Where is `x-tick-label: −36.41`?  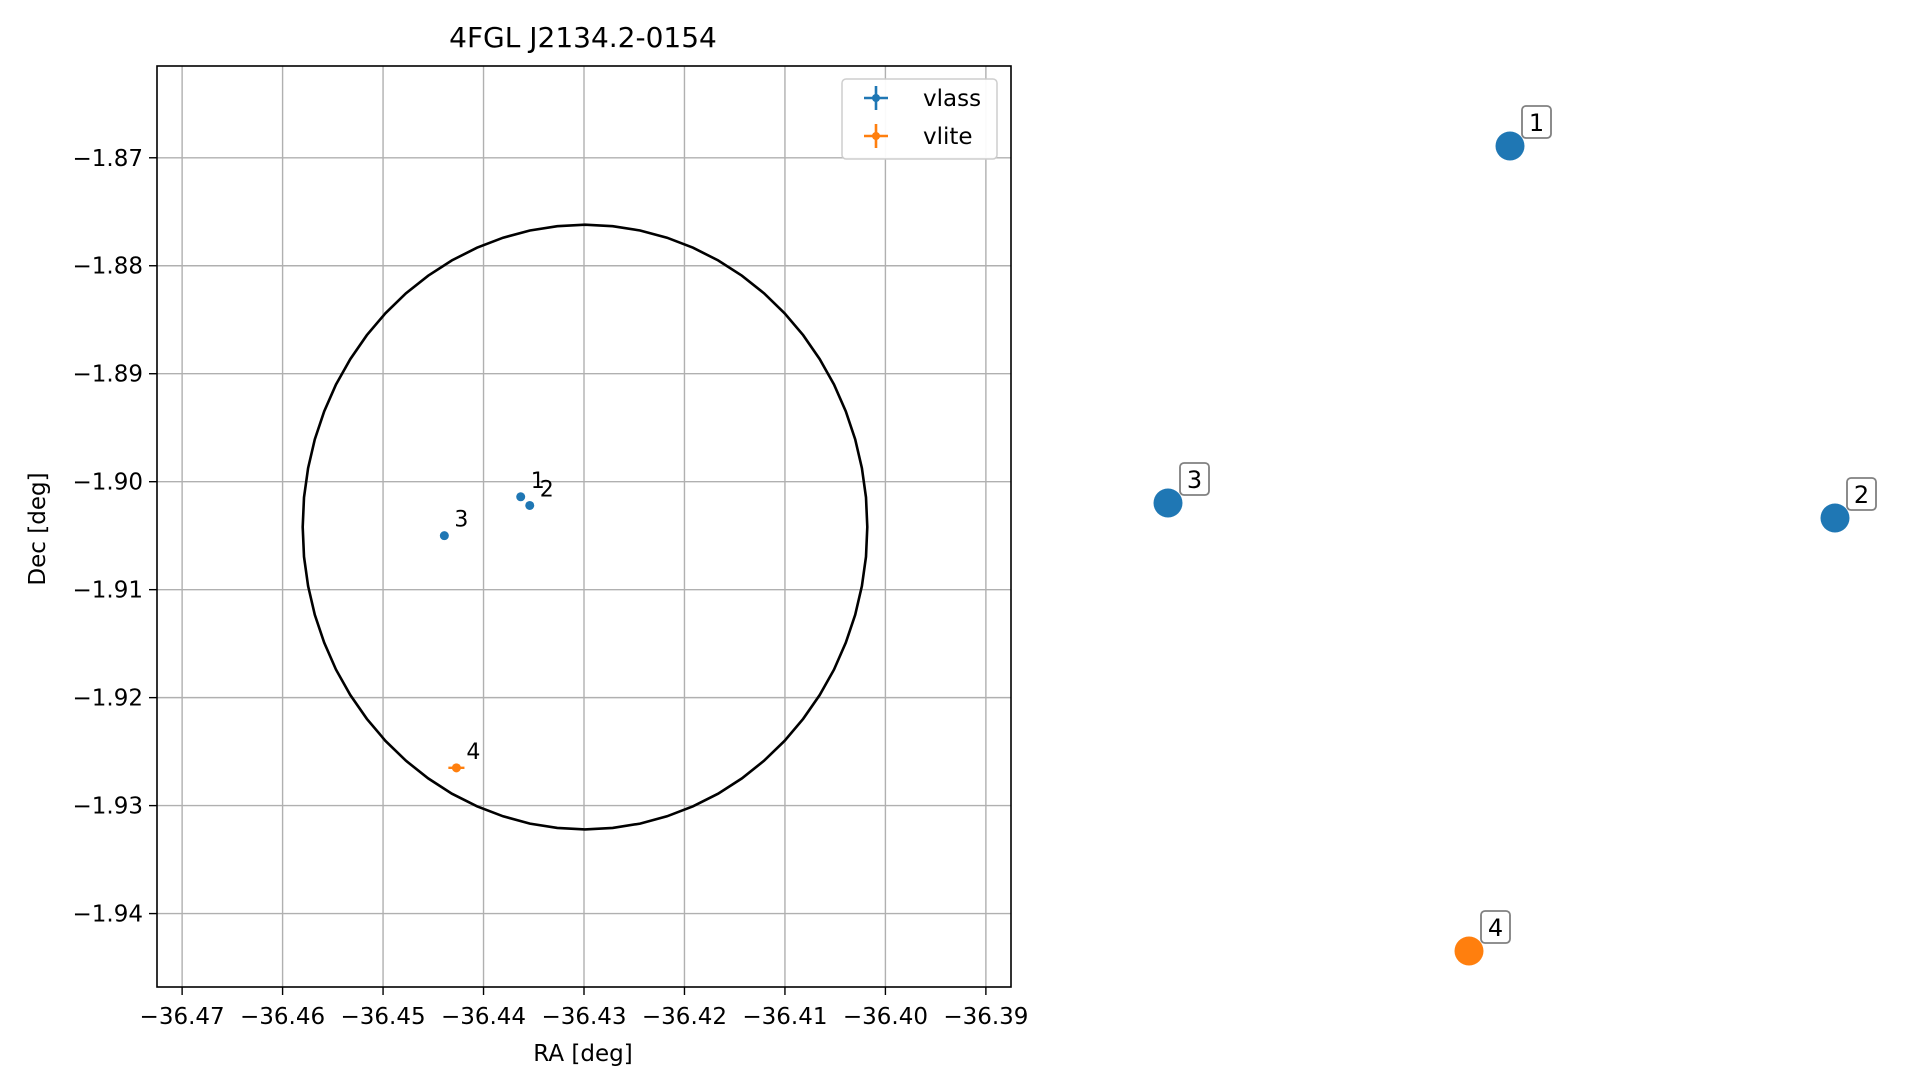
x-tick-label: −36.41 is located at coordinates (784, 1017).